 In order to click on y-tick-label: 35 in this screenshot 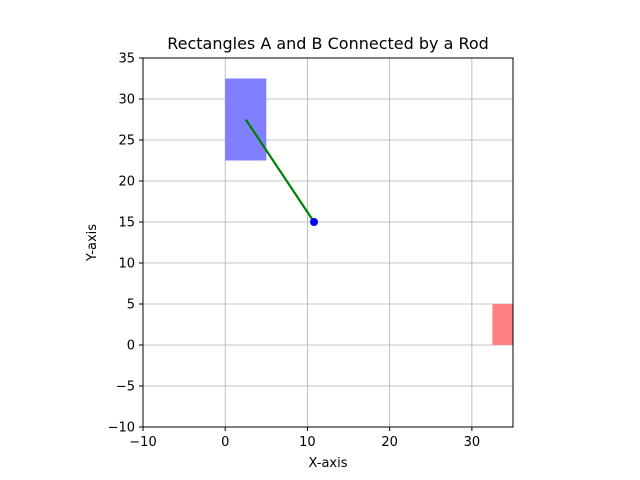, I will do `click(126, 59)`.